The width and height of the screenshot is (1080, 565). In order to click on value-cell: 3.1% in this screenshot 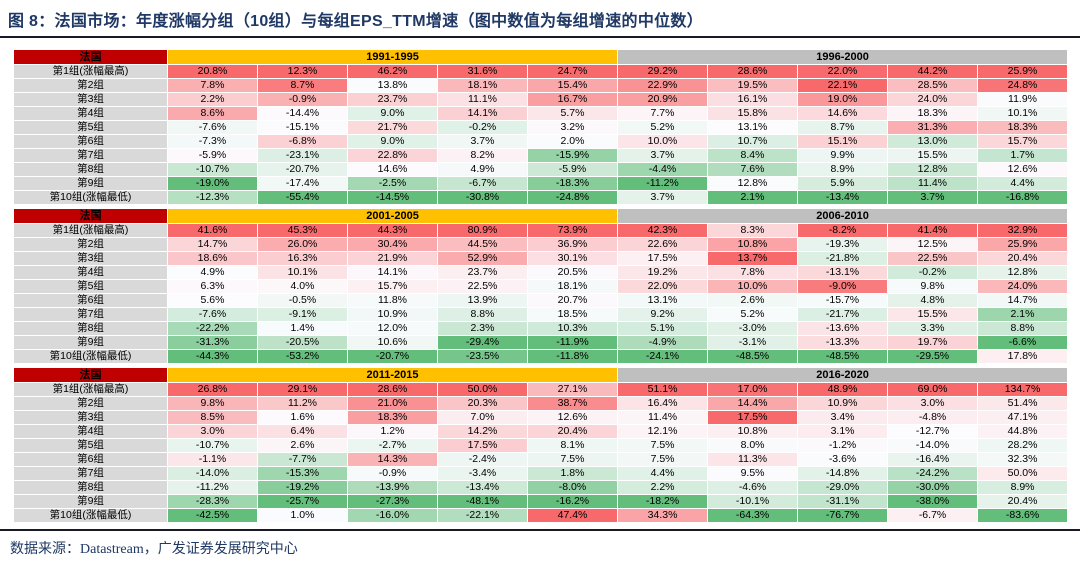, I will do `click(843, 431)`.